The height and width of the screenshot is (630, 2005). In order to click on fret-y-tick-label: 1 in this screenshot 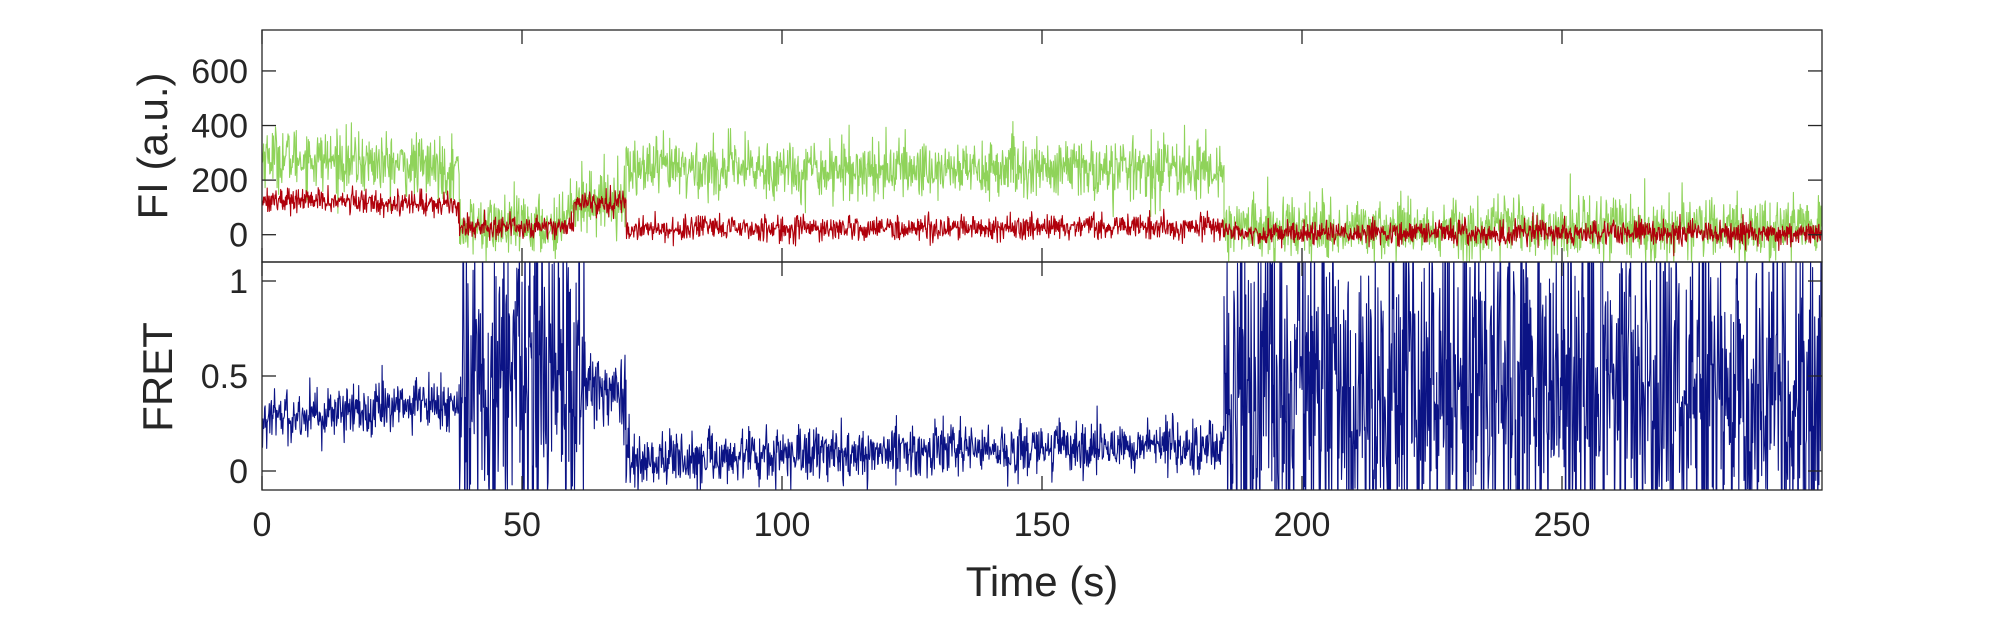, I will do `click(238, 282)`.